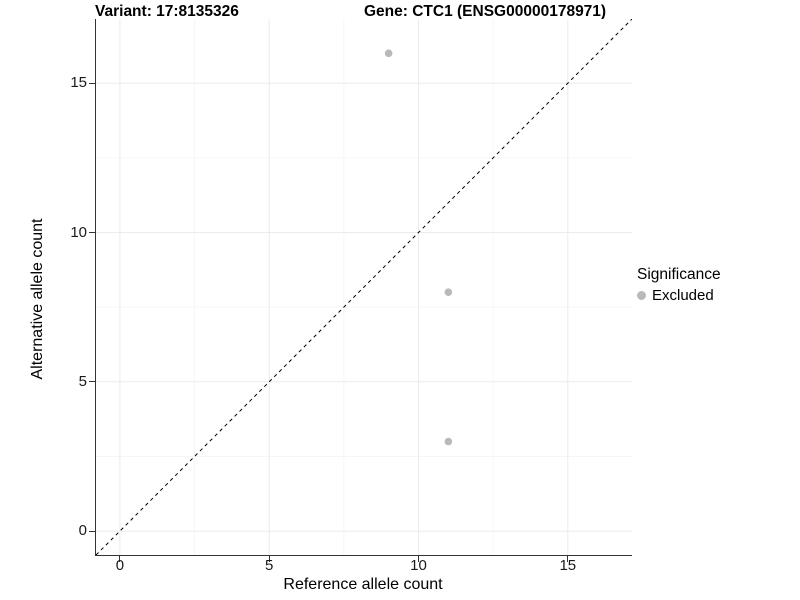 This screenshot has height=600, width=800. Describe the element at coordinates (679, 285) in the screenshot. I see `legend: Significance Excluded` at that location.